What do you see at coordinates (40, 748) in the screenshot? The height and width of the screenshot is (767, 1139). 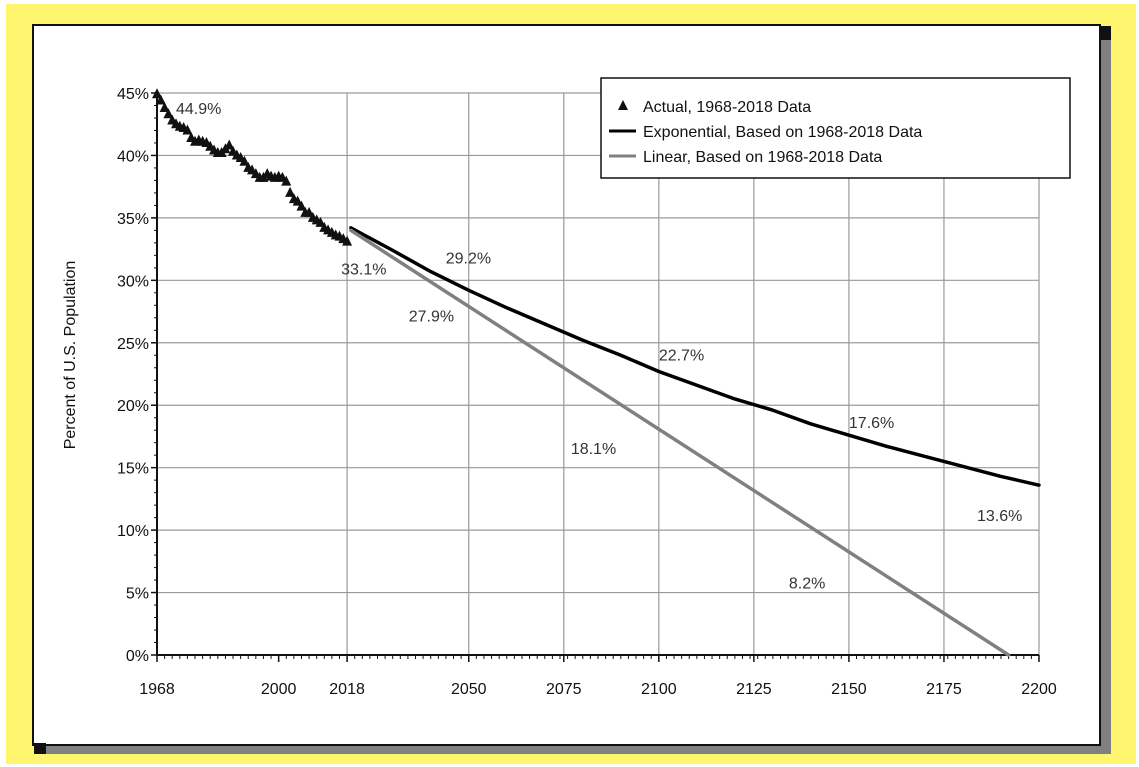 I see `panel-corner-bottom-left` at bounding box center [40, 748].